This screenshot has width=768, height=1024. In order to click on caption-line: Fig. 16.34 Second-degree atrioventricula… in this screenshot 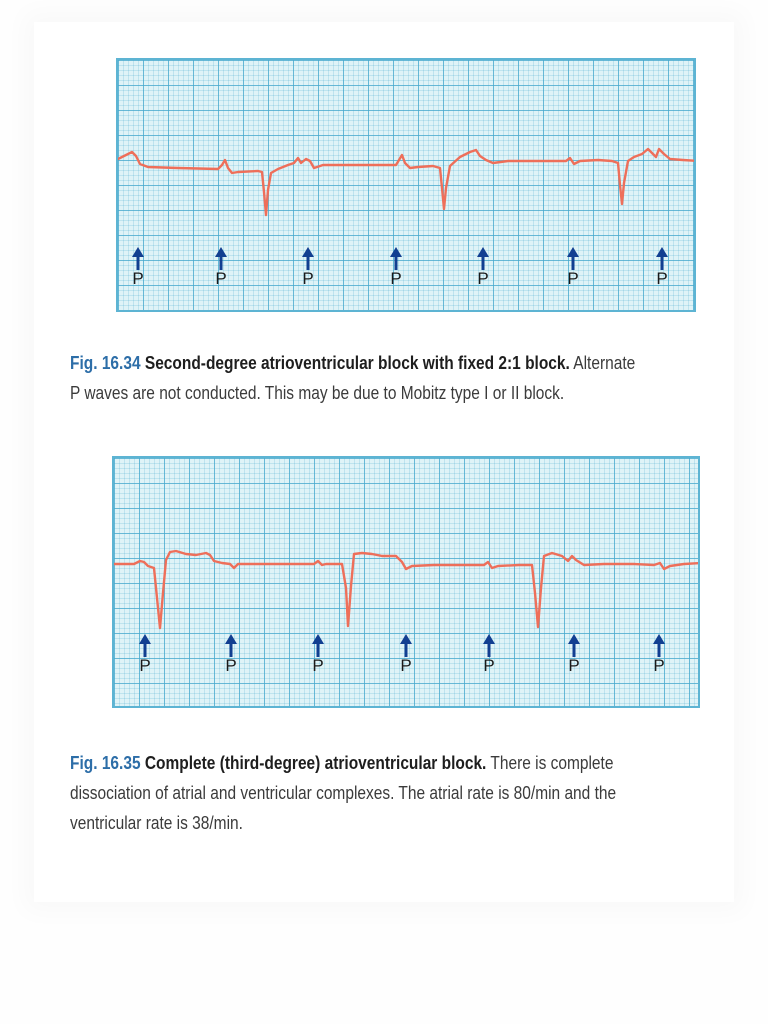, I will do `click(362, 363)`.